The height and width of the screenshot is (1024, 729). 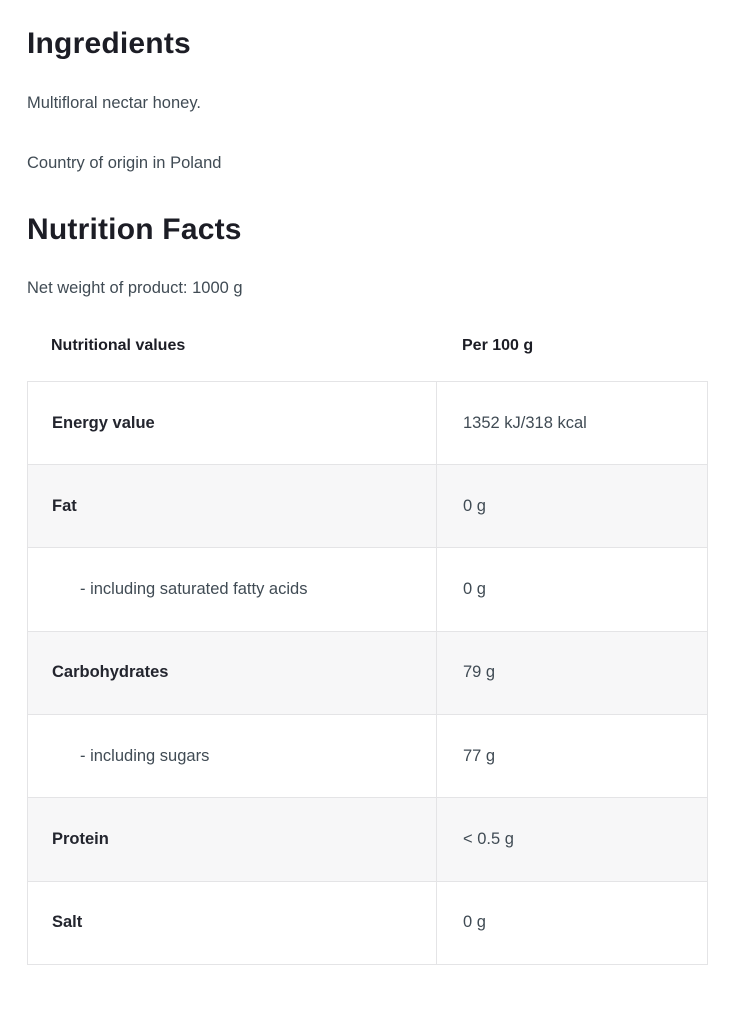 I want to click on table-row: Fat 0 g, so click(x=367, y=507).